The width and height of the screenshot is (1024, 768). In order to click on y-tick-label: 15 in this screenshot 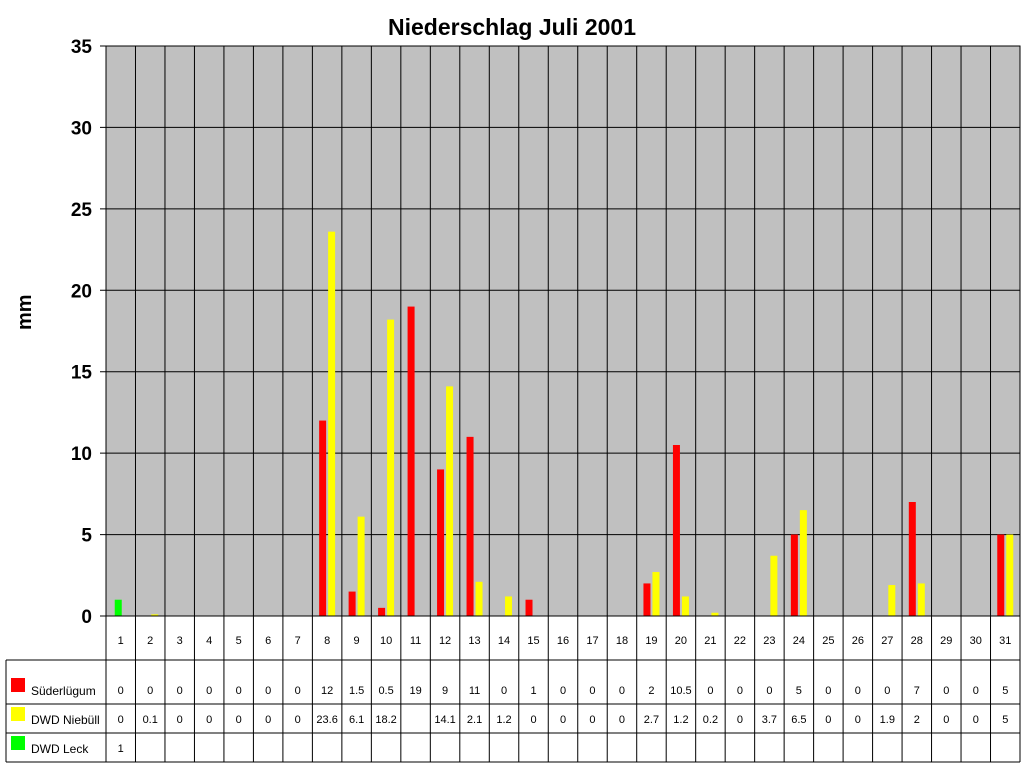, I will do `click(82, 373)`.